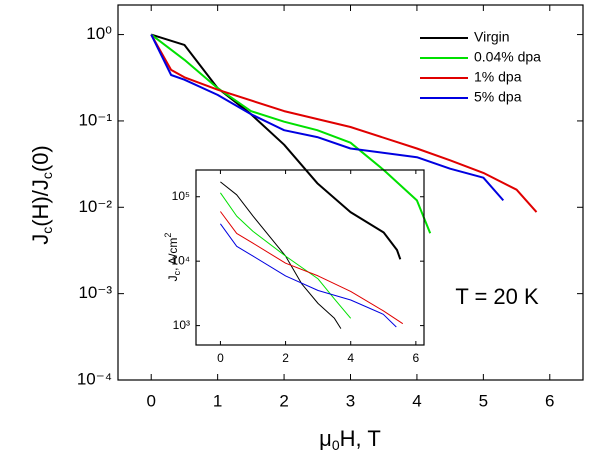 The image size is (589, 464). Describe the element at coordinates (507, 57) in the screenshot. I see `legend-label: 0.04% dpa` at that location.